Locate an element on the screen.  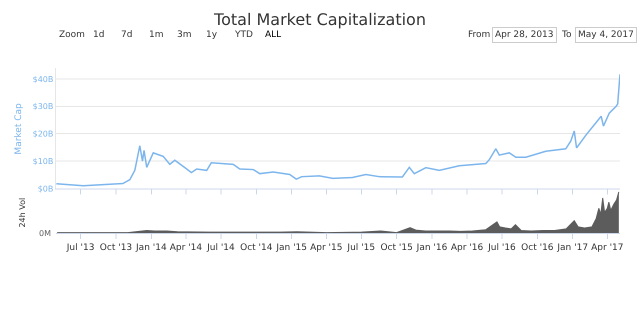
x-tick-label: Jul '14 is located at coordinates (221, 247).